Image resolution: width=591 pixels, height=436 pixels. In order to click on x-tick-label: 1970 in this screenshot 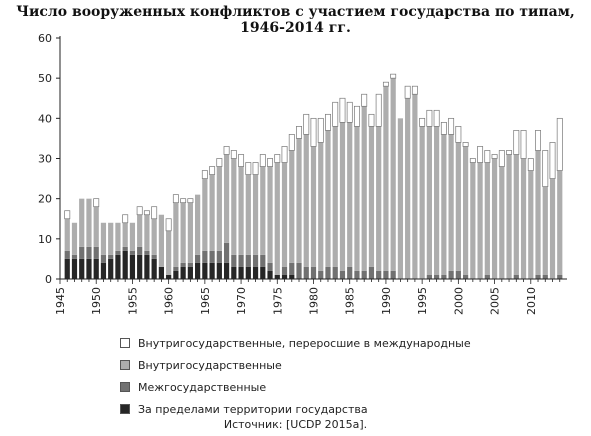, I will do `click(241, 301)`.